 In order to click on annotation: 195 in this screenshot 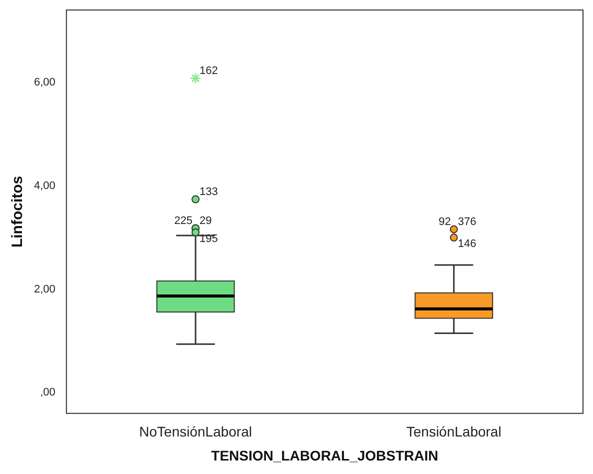, I will do `click(209, 238)`.